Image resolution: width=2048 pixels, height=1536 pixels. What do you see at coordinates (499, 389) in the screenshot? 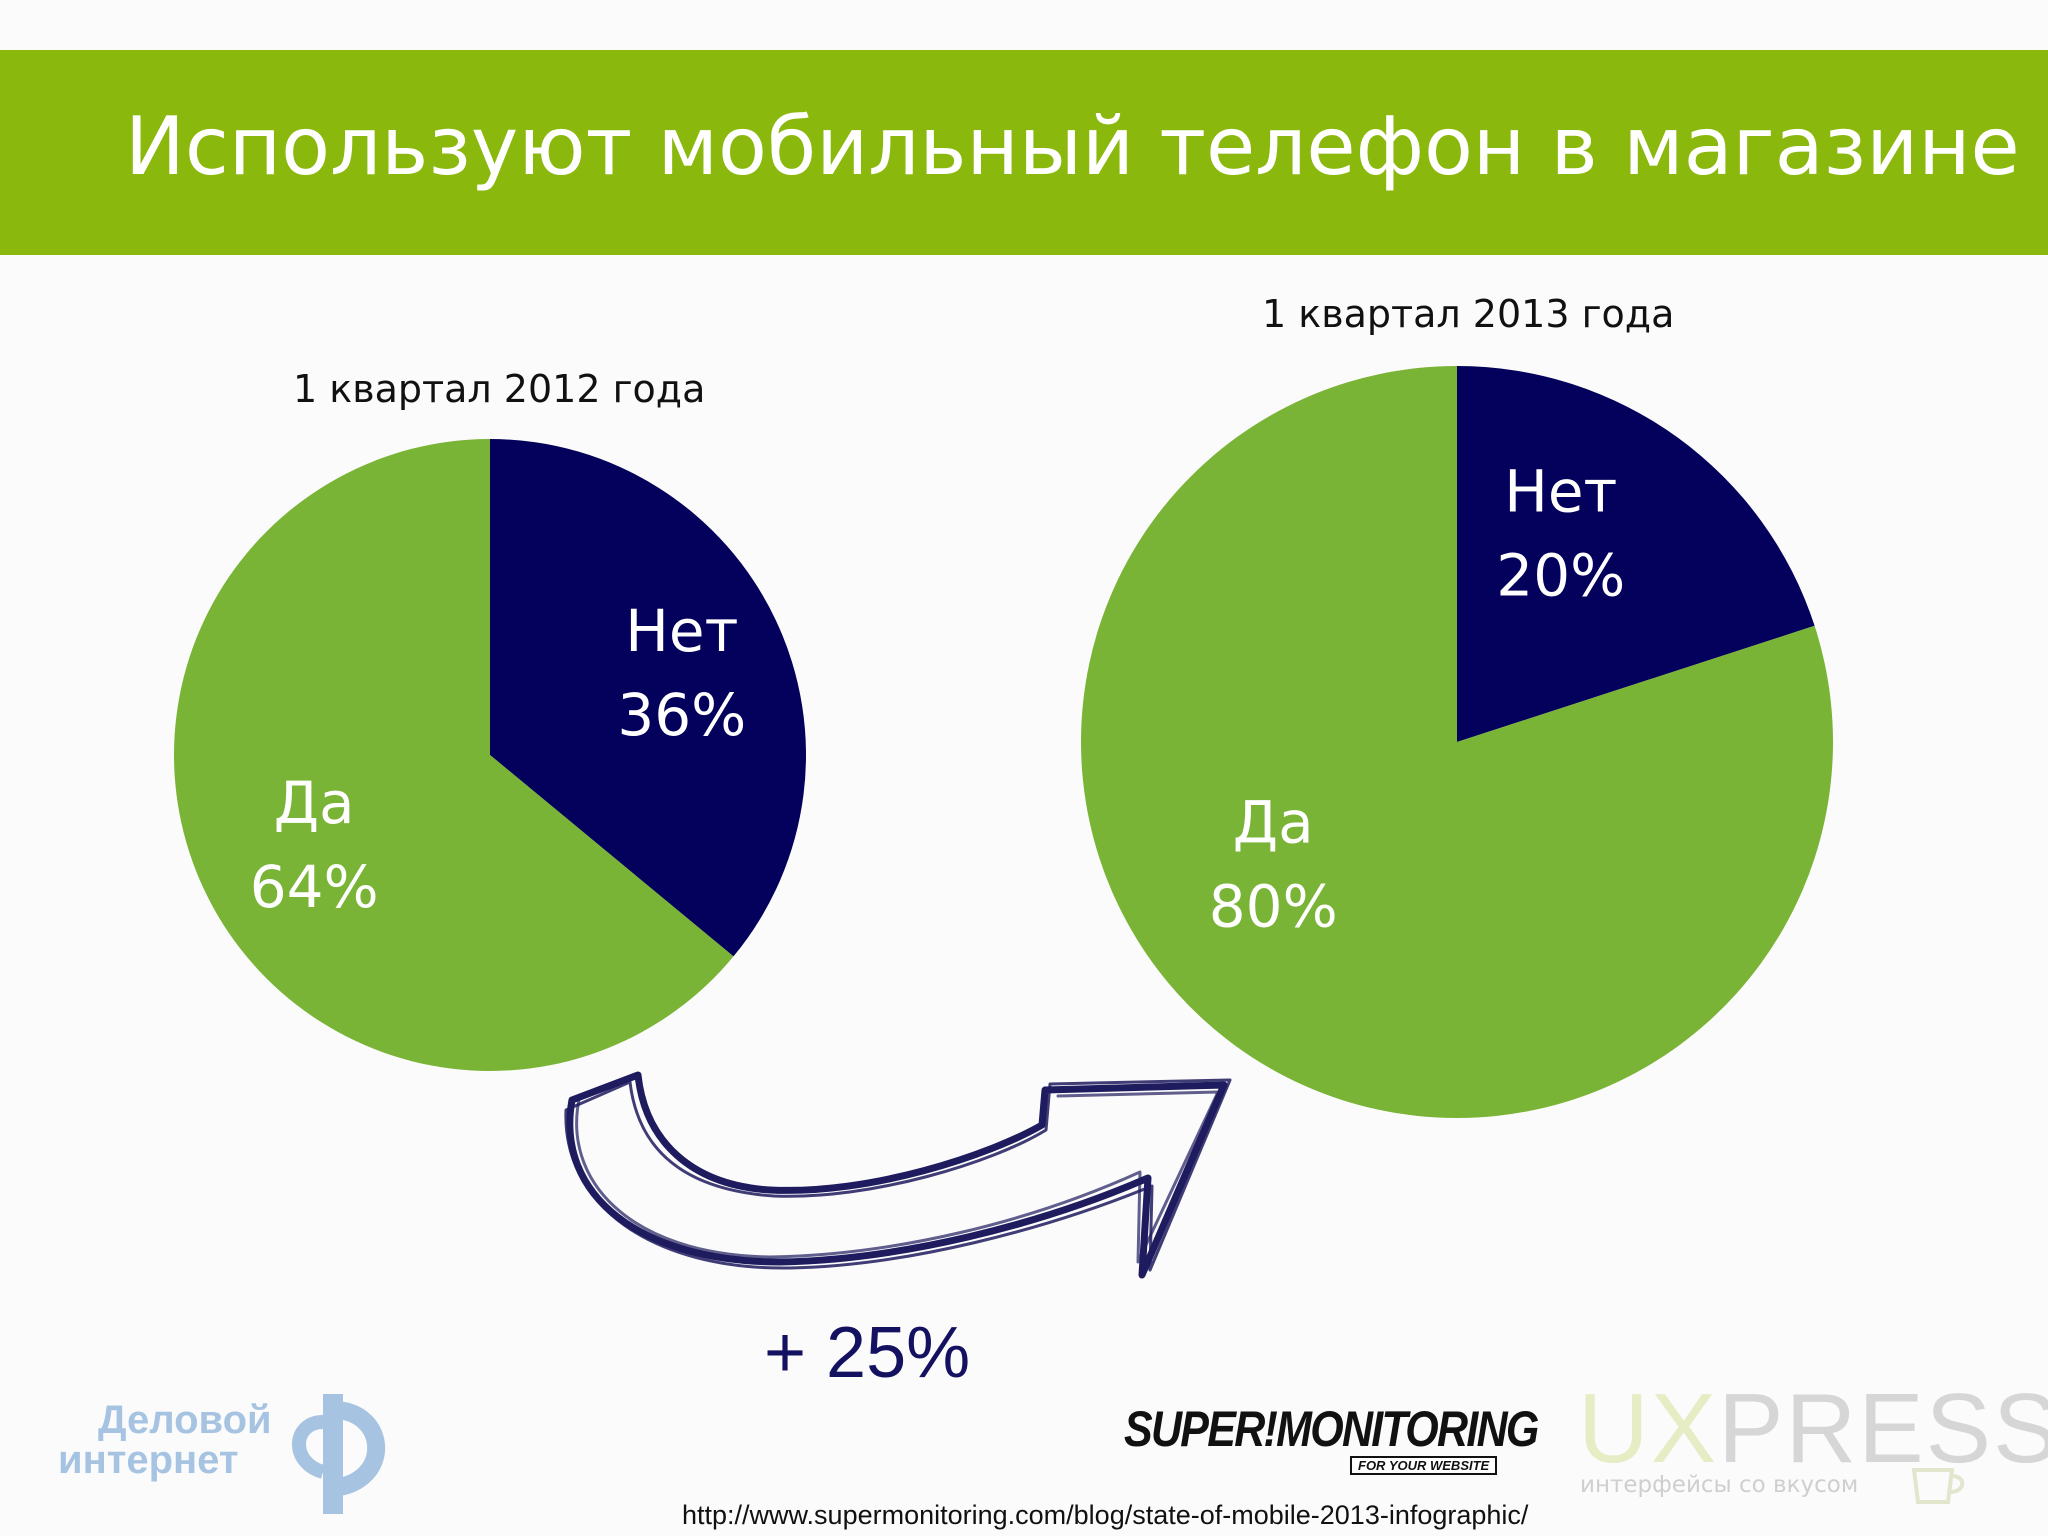
I see `pie-2012-title: 1 квартал 2012 года` at bounding box center [499, 389].